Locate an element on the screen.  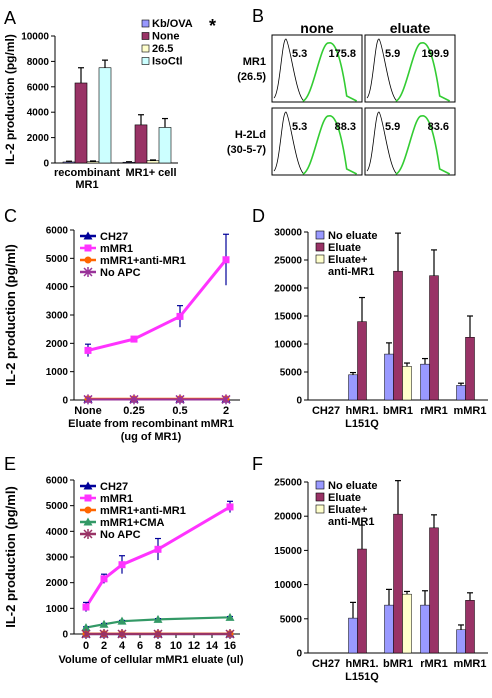
f-legend-label: No eluate is located at coordinates (353, 486).